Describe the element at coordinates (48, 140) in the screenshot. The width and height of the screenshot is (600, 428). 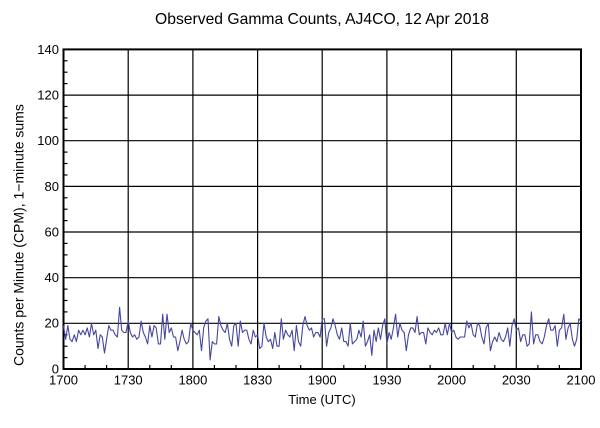
I see `svg-text: 100` at that location.